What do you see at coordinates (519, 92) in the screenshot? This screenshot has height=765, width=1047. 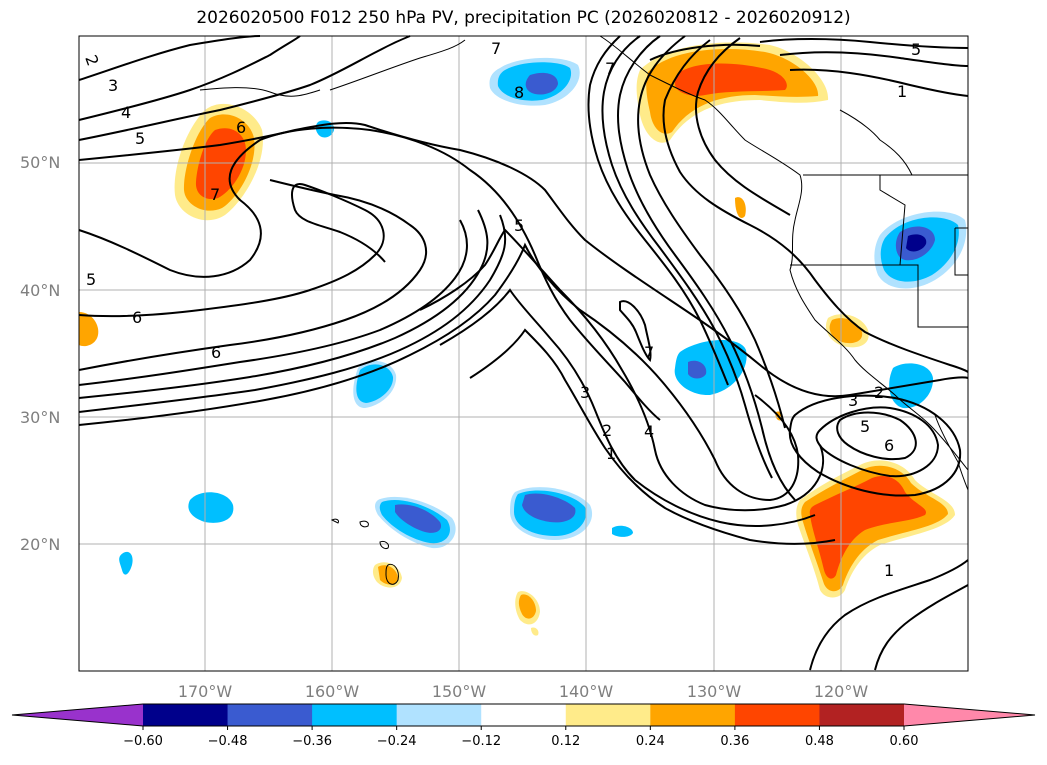 I see `contour-label: 8` at bounding box center [519, 92].